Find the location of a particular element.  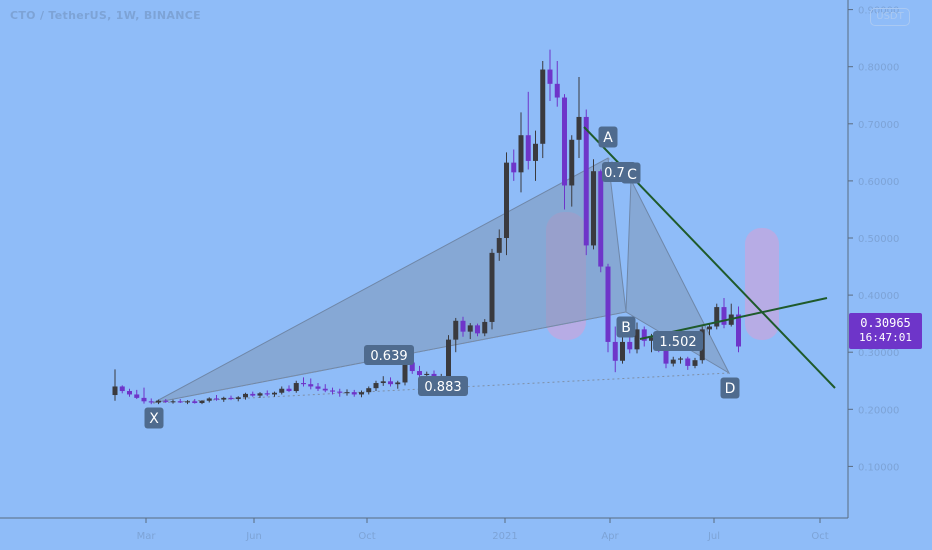

point-label-c-top-box is located at coordinates (632, 174).